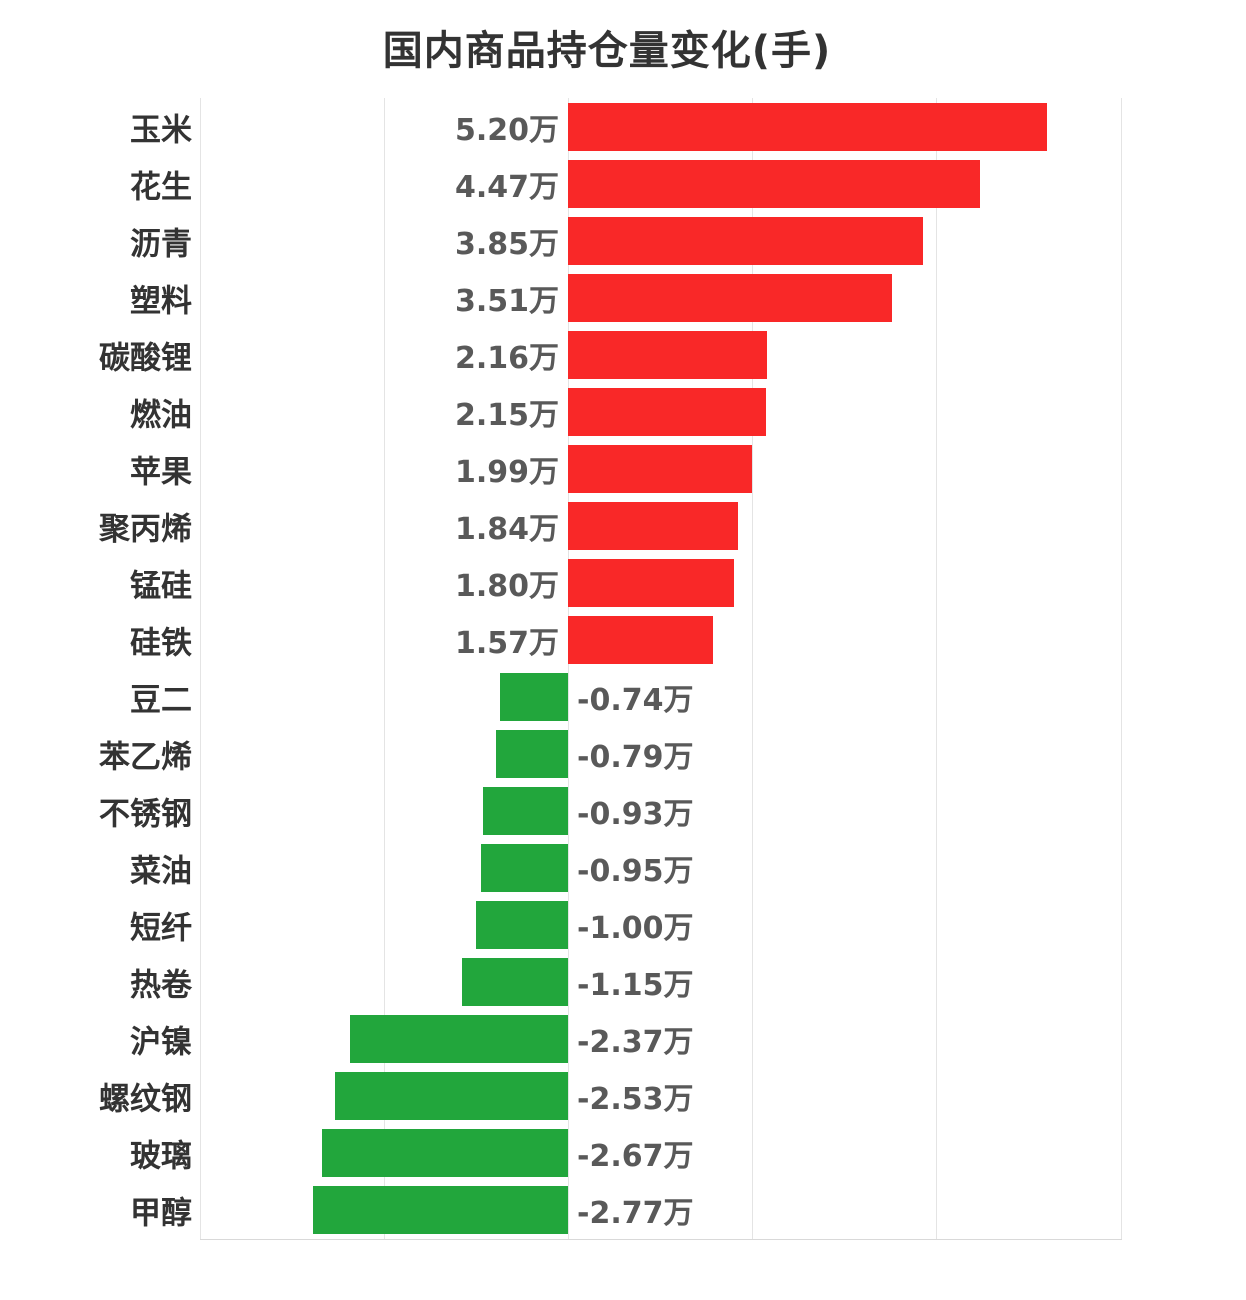 This screenshot has width=1246, height=1300. I want to click on value-label: 4.47万, so click(506, 187).